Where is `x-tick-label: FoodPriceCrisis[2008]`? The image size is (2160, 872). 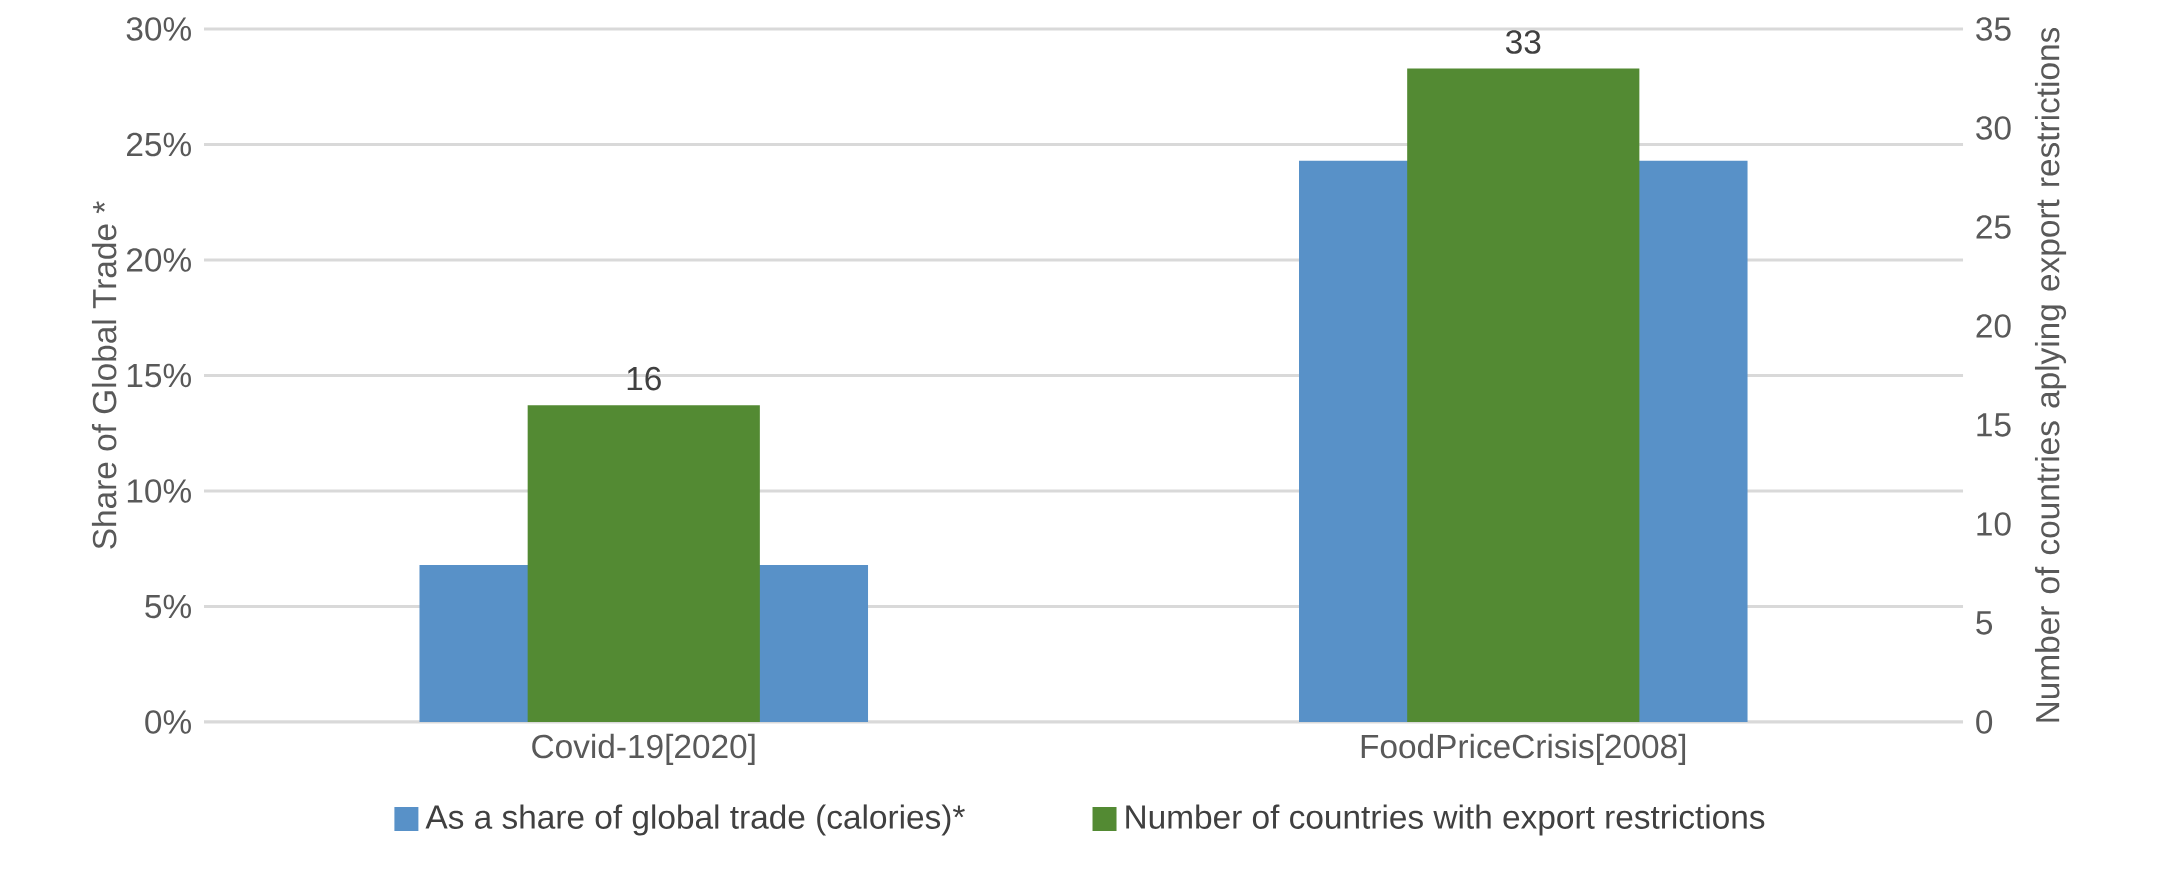 x-tick-label: FoodPriceCrisis[2008] is located at coordinates (1523, 749).